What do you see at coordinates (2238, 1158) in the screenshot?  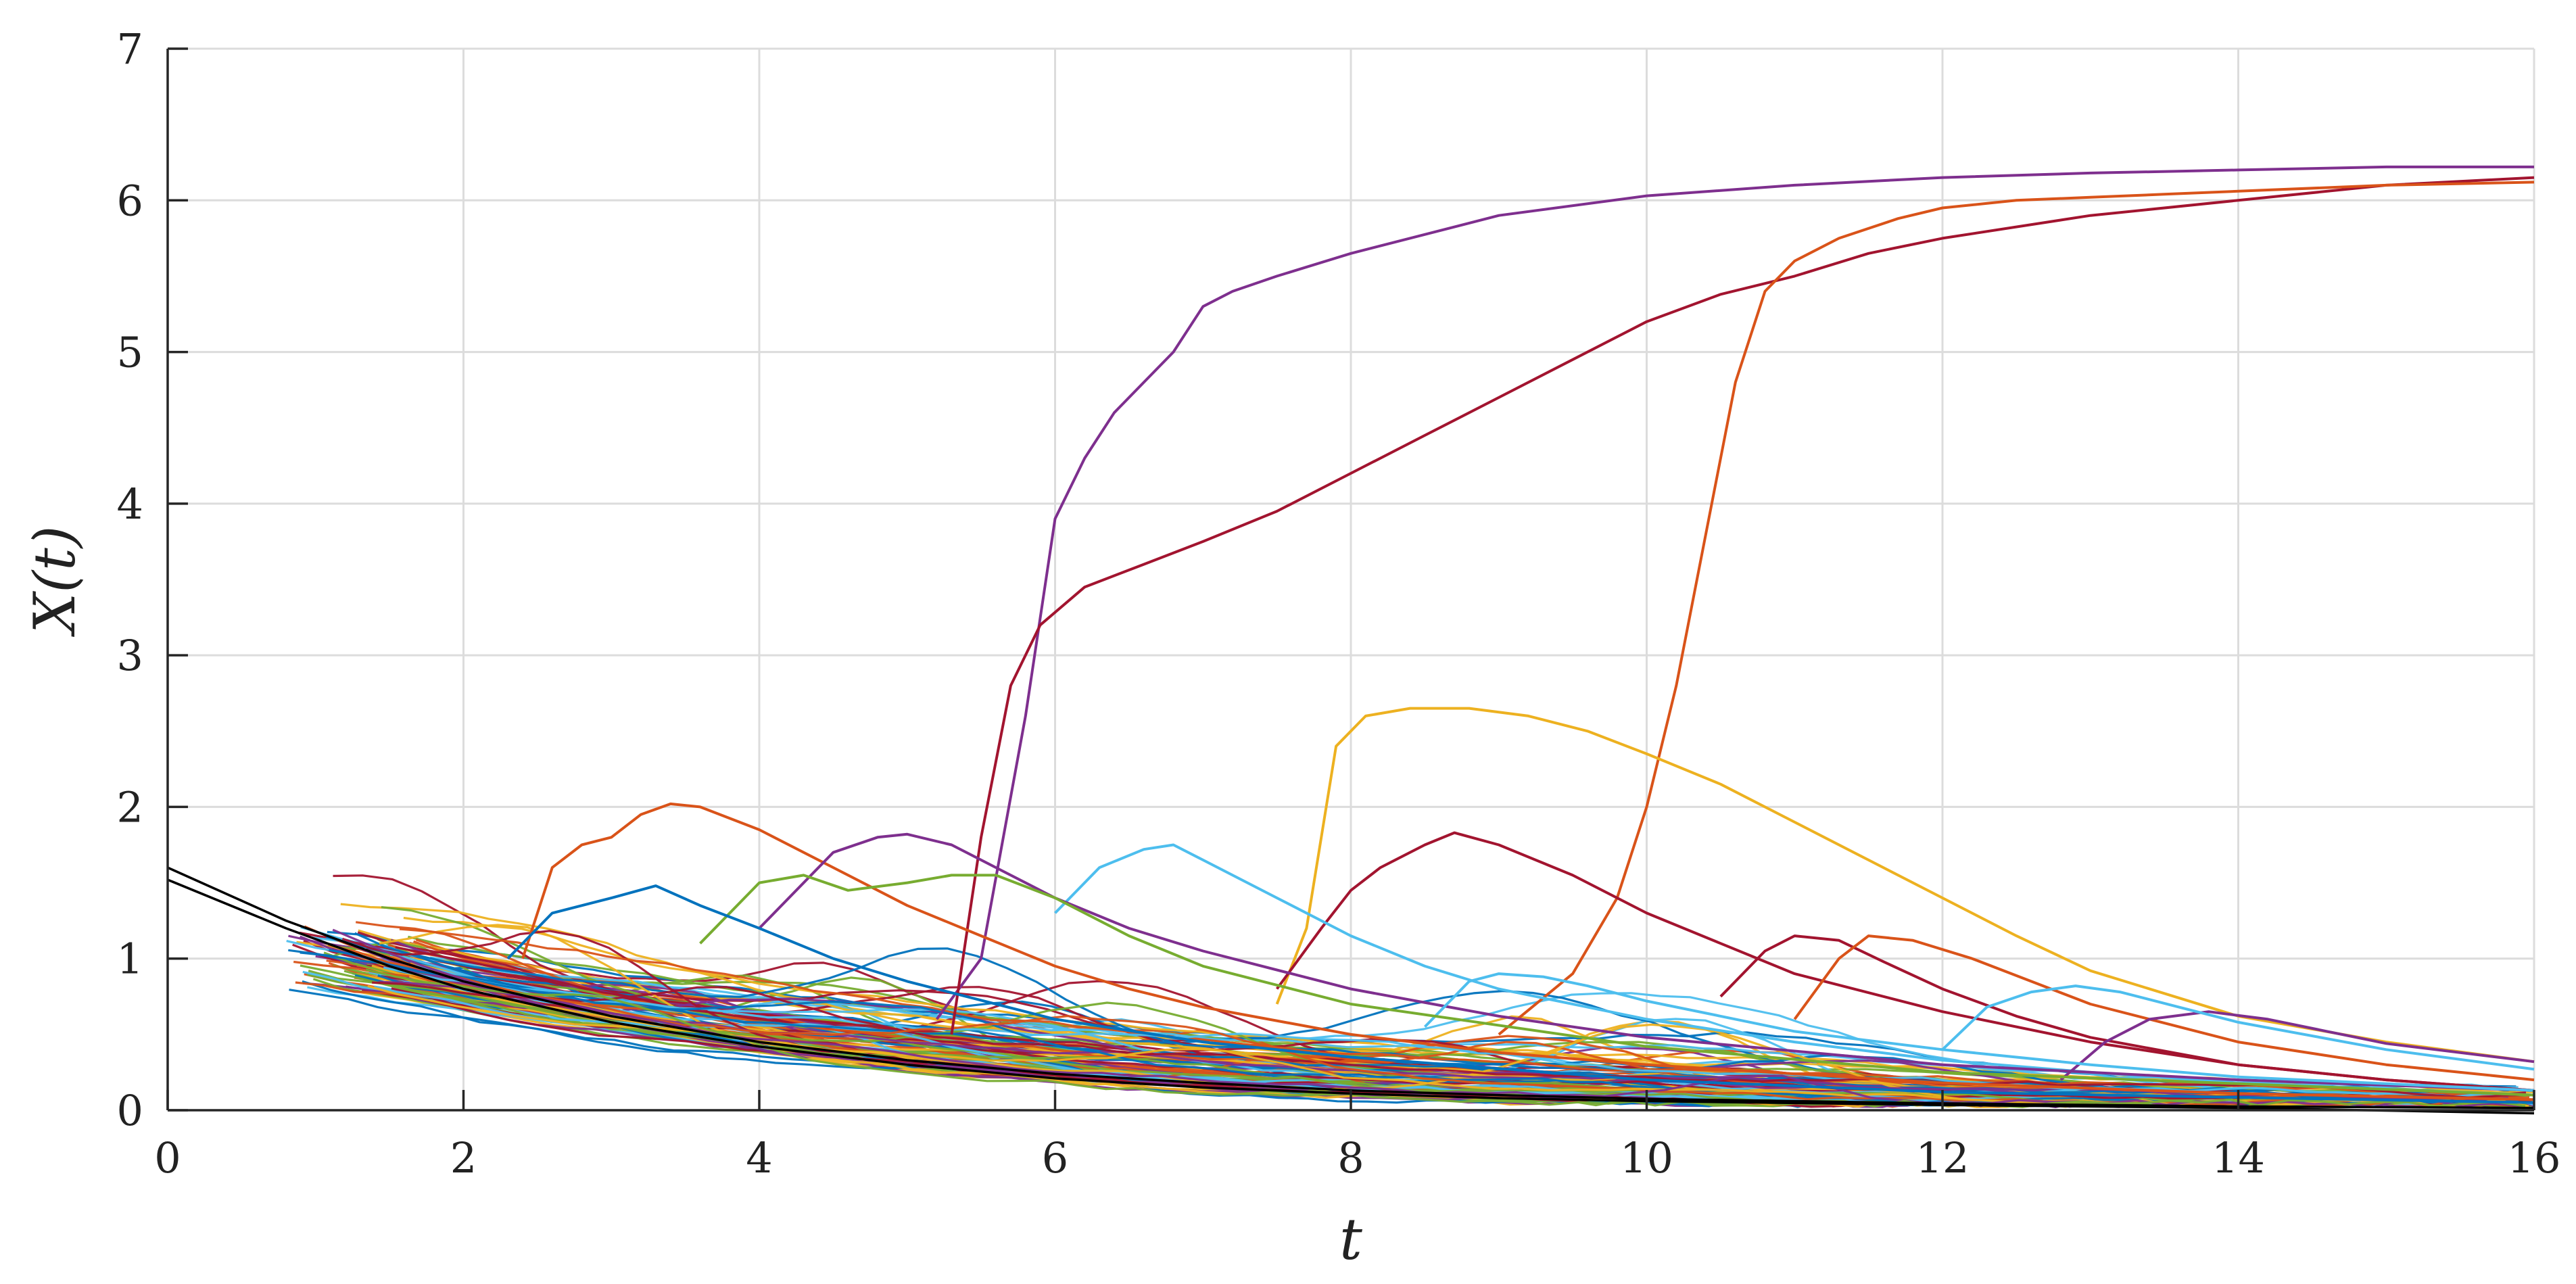 I see `x-tick-label: 14` at bounding box center [2238, 1158].